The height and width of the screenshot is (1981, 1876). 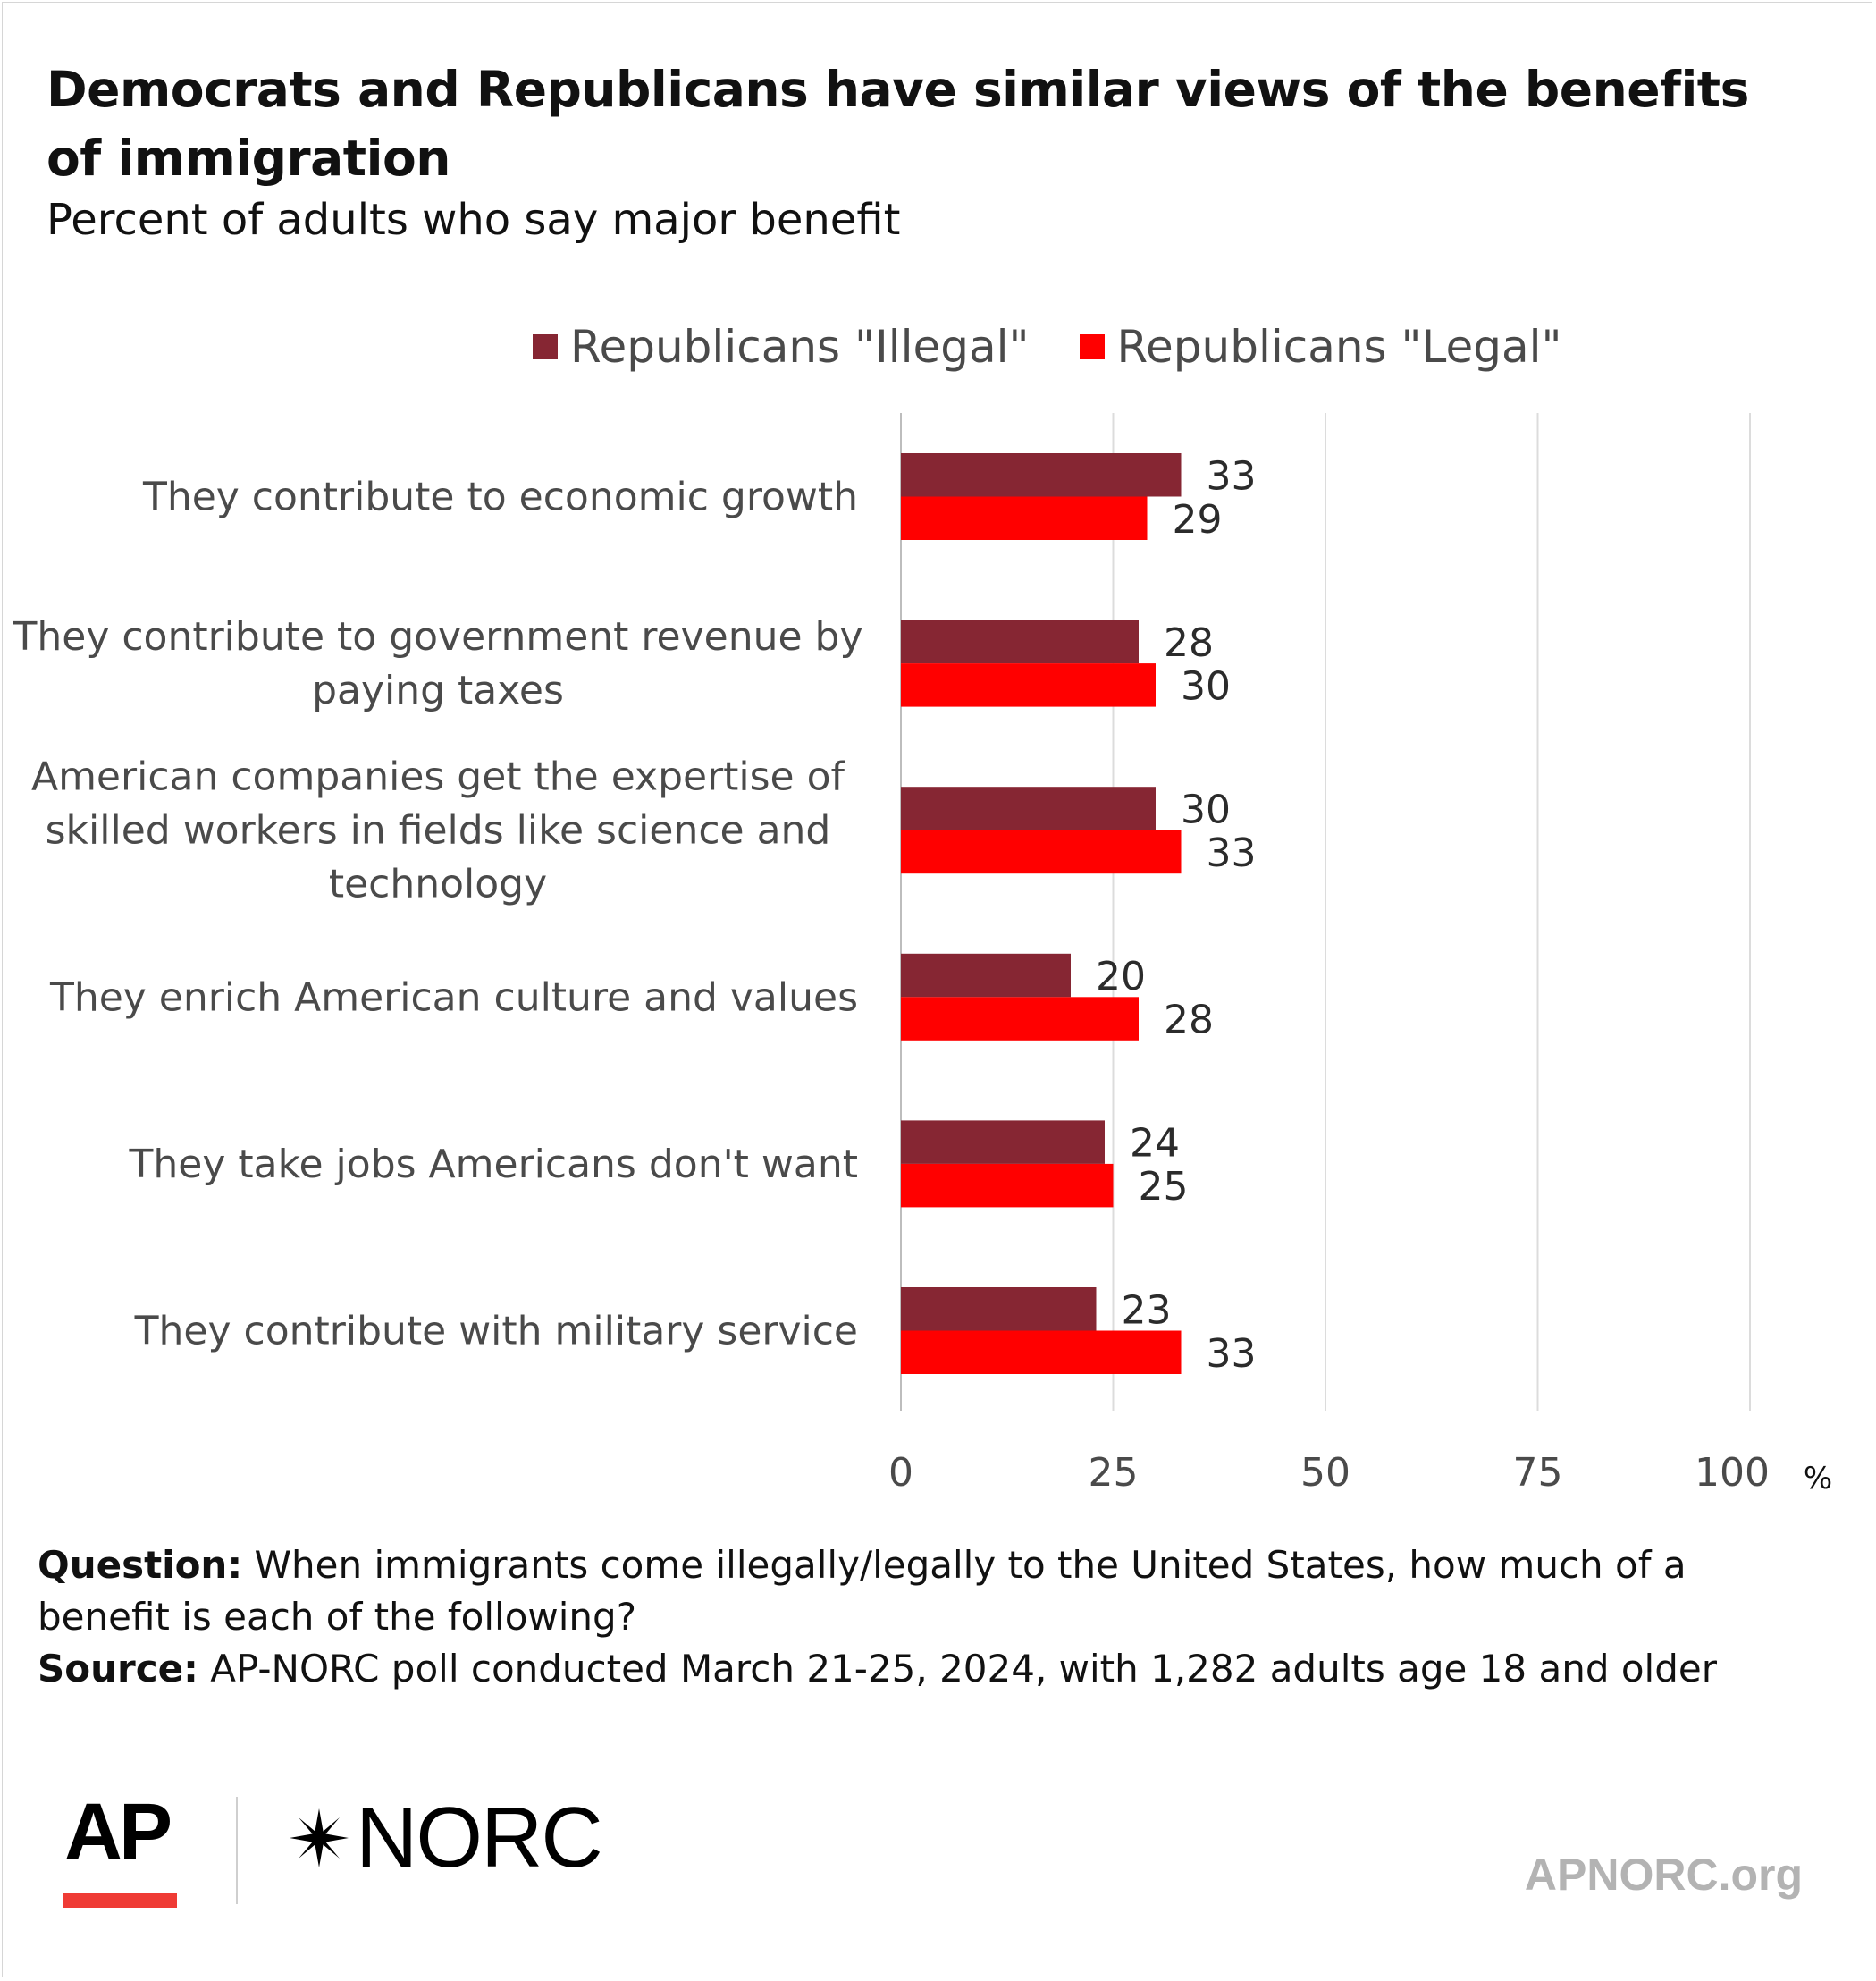 I want to click on data-label-legal-4: 28, so click(x=1189, y=1020).